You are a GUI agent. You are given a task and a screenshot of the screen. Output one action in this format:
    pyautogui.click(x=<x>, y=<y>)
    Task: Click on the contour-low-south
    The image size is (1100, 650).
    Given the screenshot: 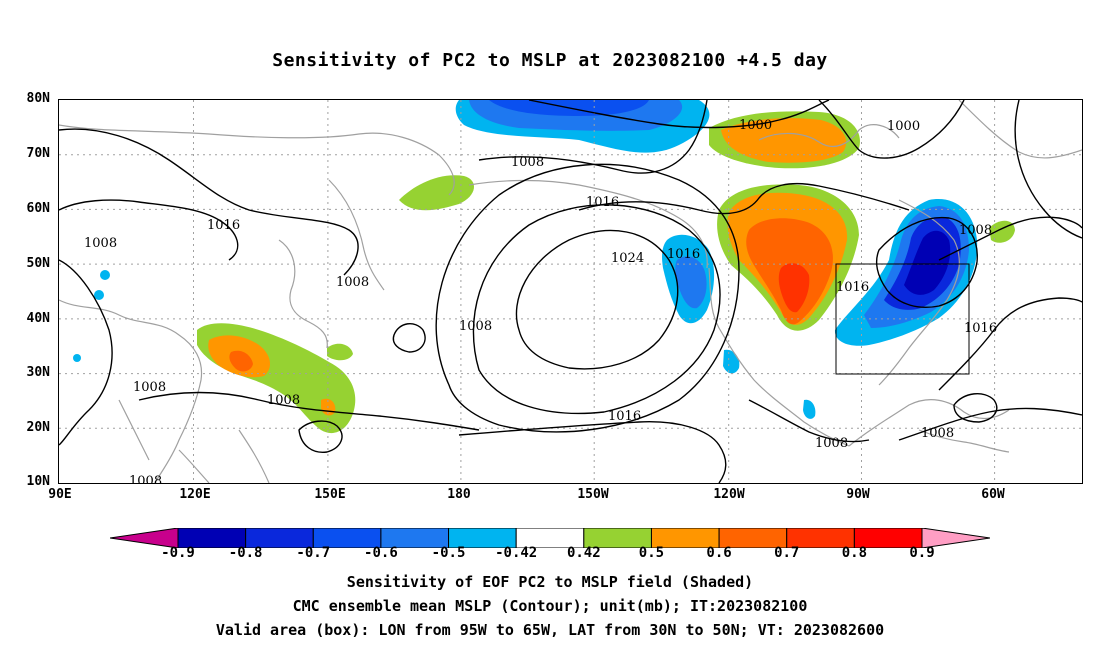 What is the action you would take?
    pyautogui.click(x=320, y=436)
    